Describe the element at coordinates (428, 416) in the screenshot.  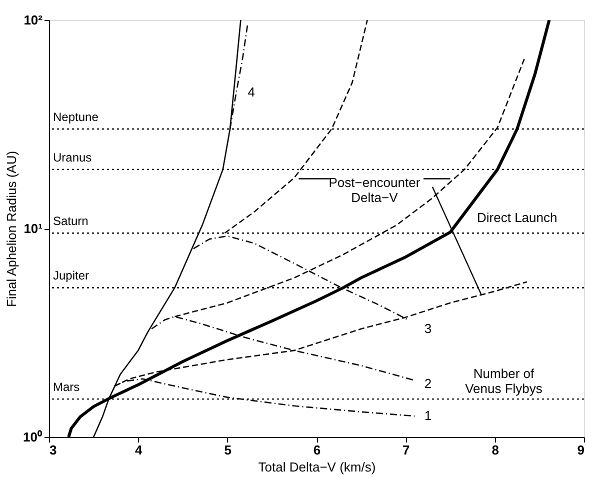
I see `annotation: 1` at that location.